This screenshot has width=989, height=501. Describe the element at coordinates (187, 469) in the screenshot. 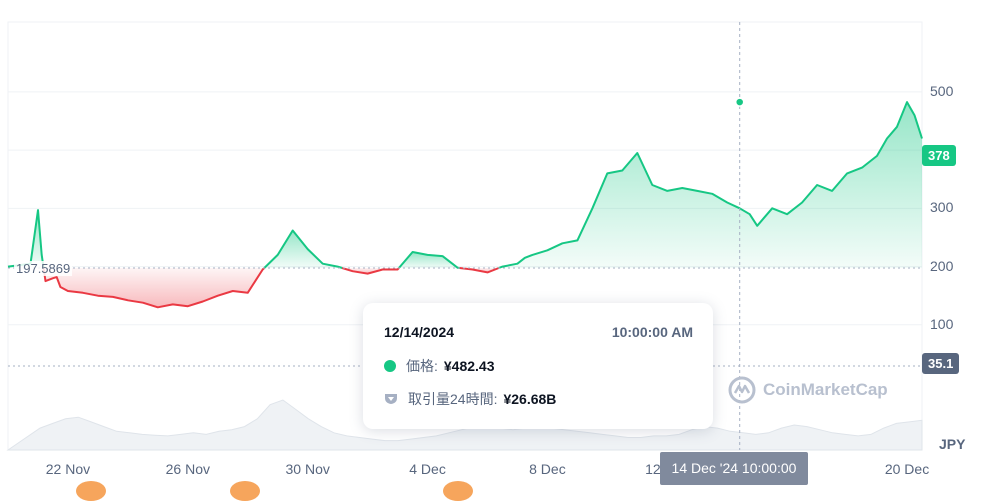

I see `x-tick-label: 26 Nov` at that location.